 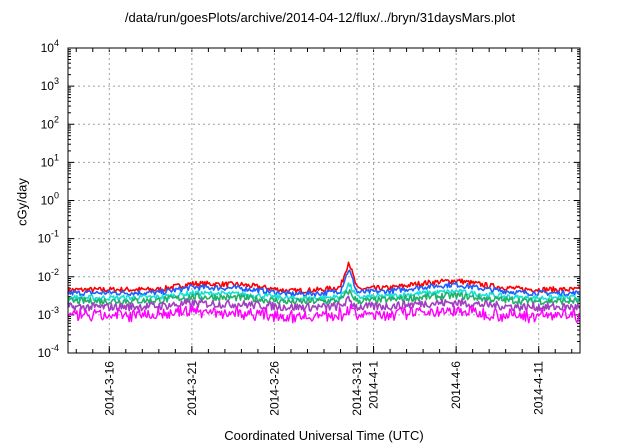 I want to click on y-tick-label: 10⁻³, so click(x=48, y=313).